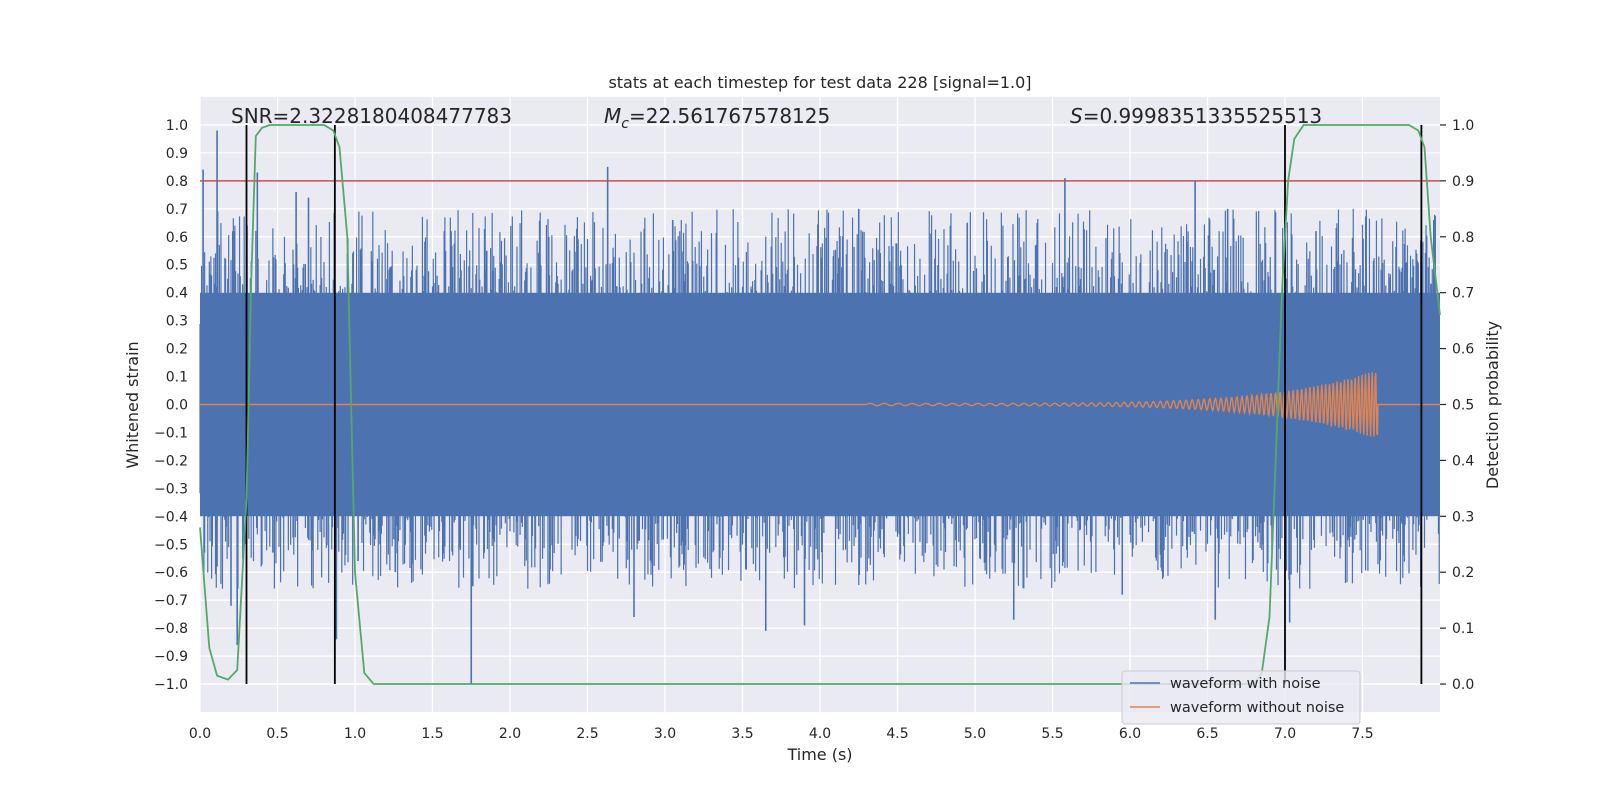 The image size is (1600, 800). Describe the element at coordinates (1463, 406) in the screenshot. I see `y2-tick-label: 0.5` at that location.